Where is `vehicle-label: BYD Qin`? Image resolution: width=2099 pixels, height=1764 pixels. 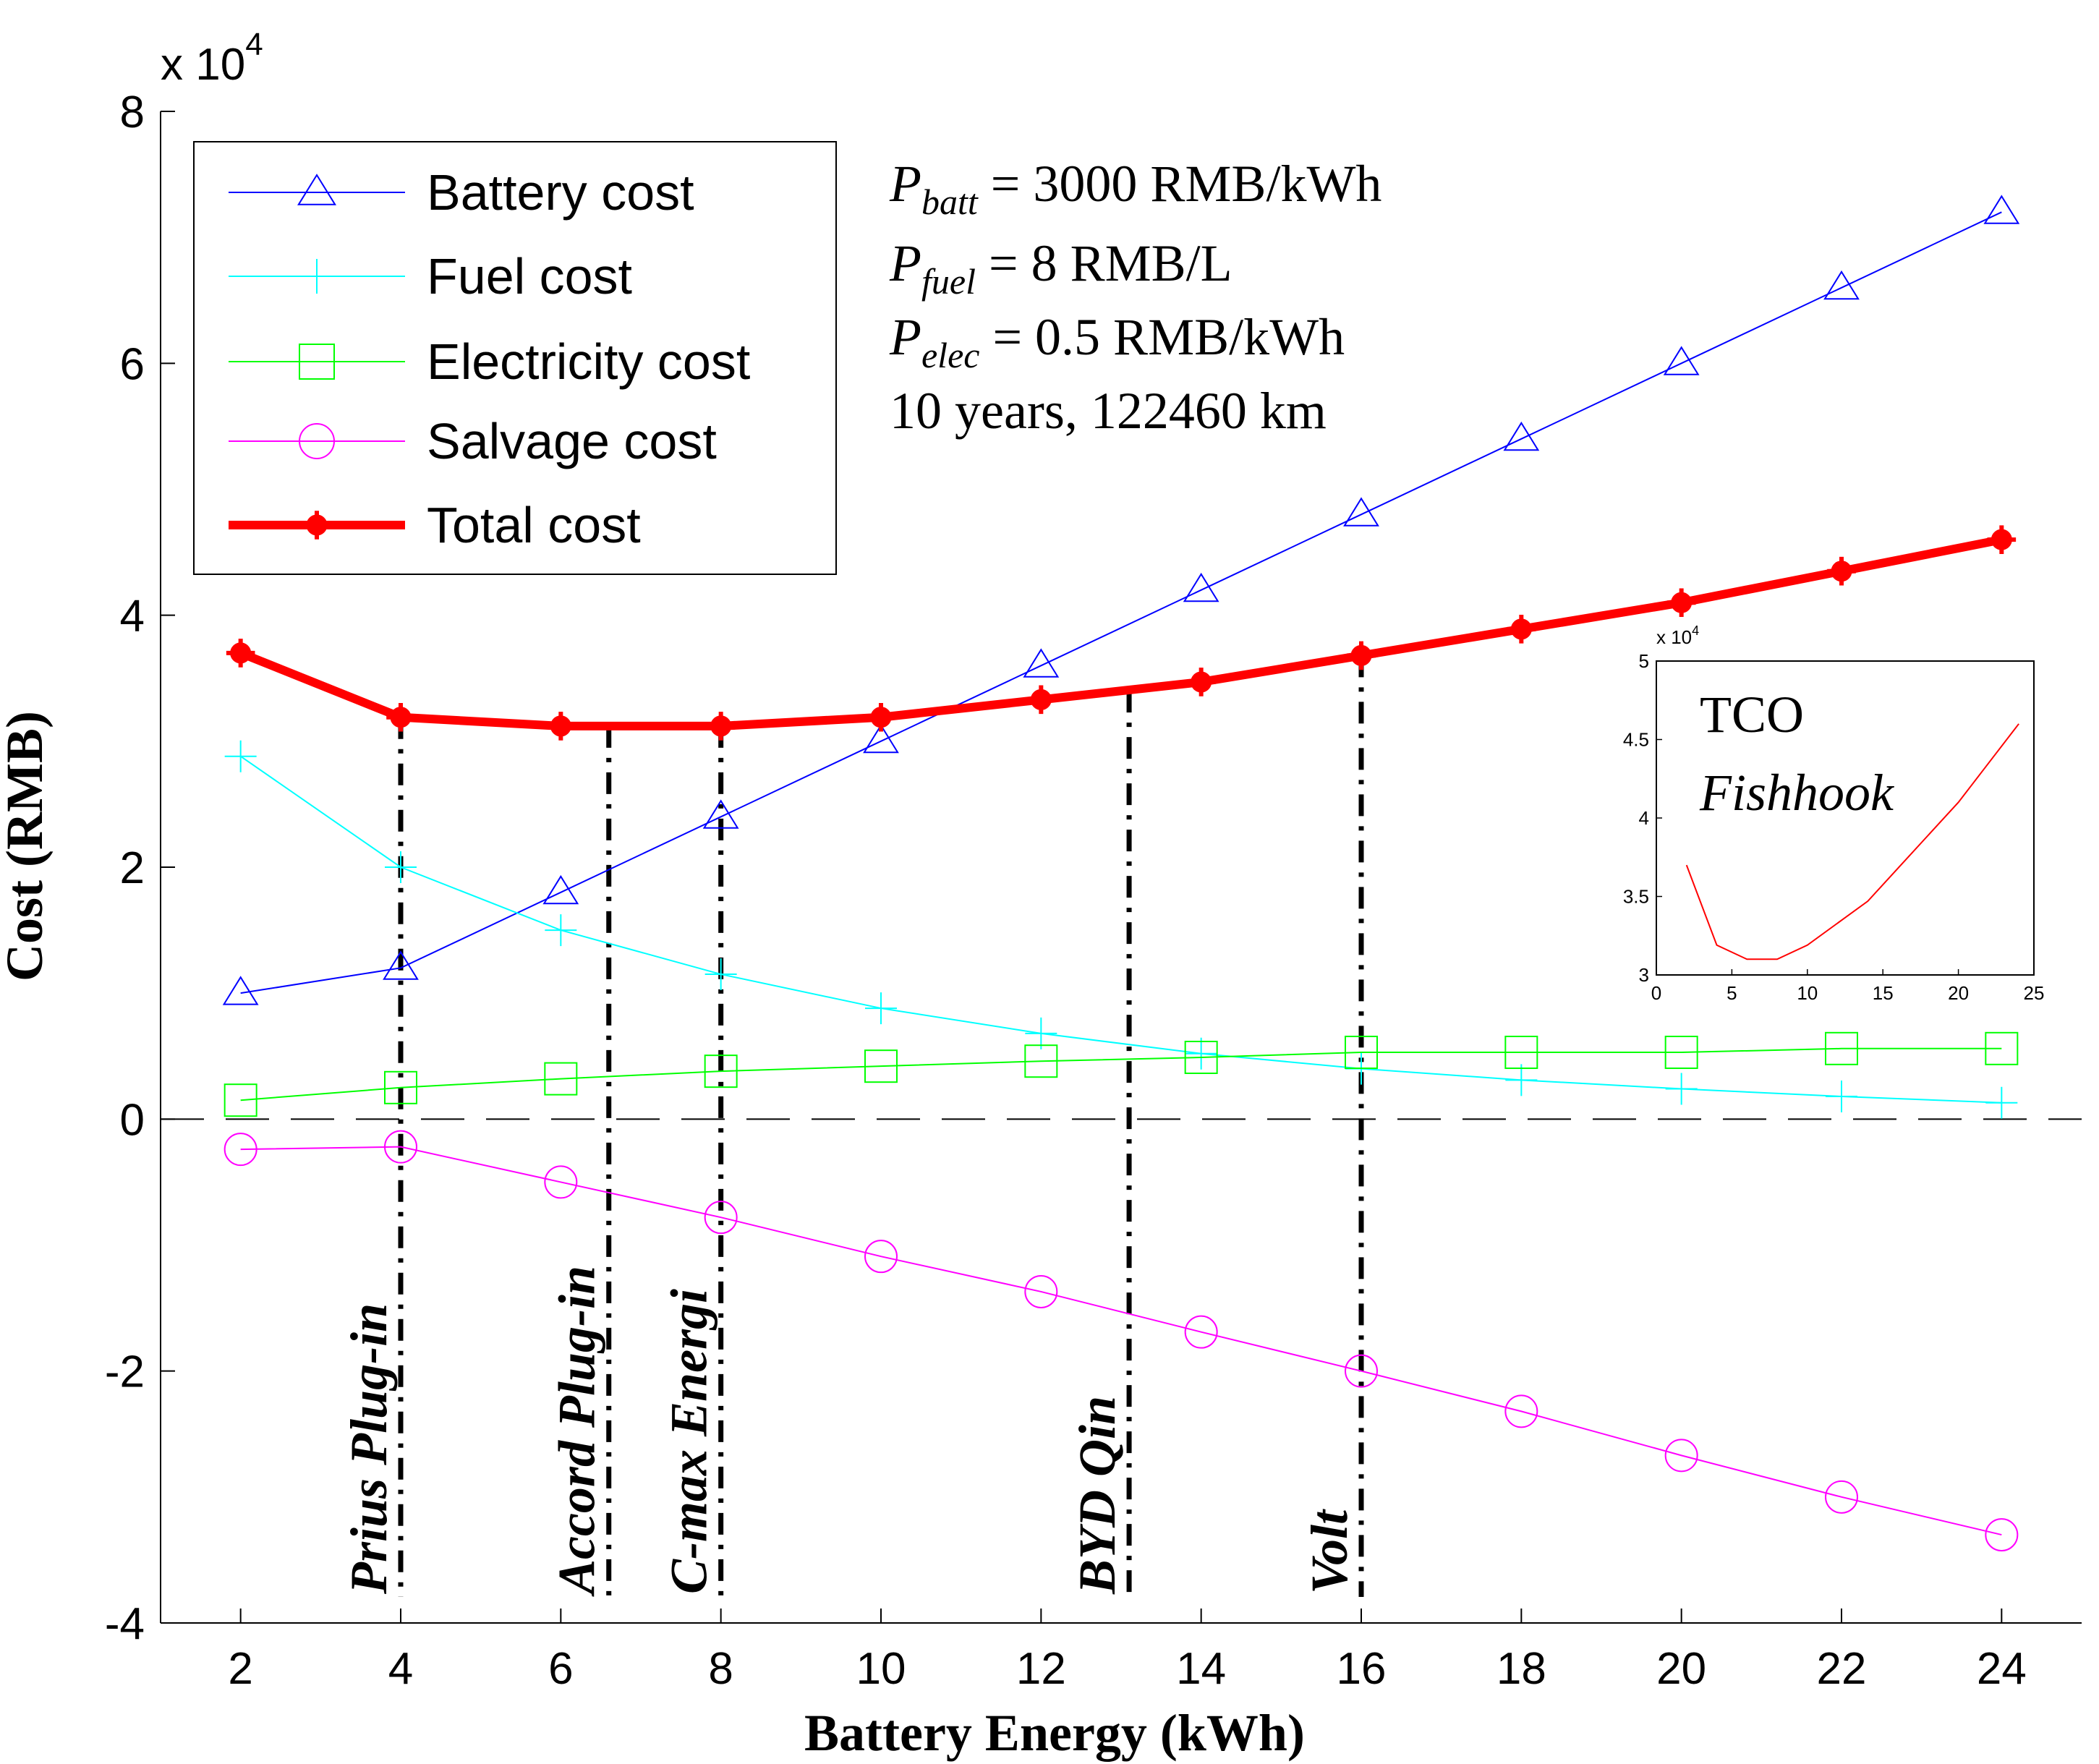 vehicle-label: BYD Qin is located at coordinates (1097, 1495).